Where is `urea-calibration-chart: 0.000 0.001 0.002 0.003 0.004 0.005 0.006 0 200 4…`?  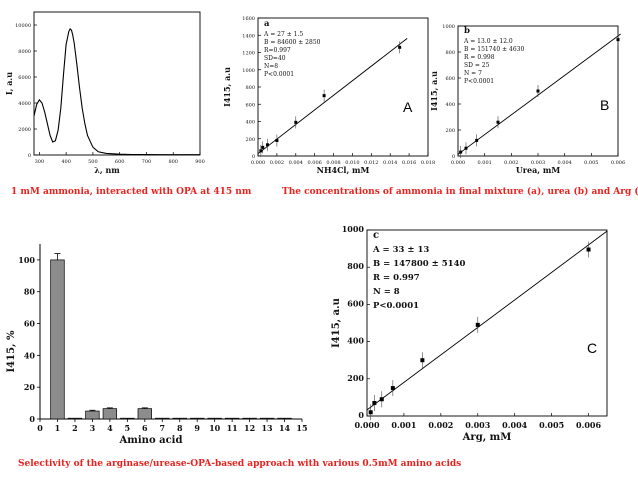
urea-calibration-chart: 0.000 0.001 0.002 0.003 0.004 0.005 0.006 0 200 4… is located at coordinates (527, 99).